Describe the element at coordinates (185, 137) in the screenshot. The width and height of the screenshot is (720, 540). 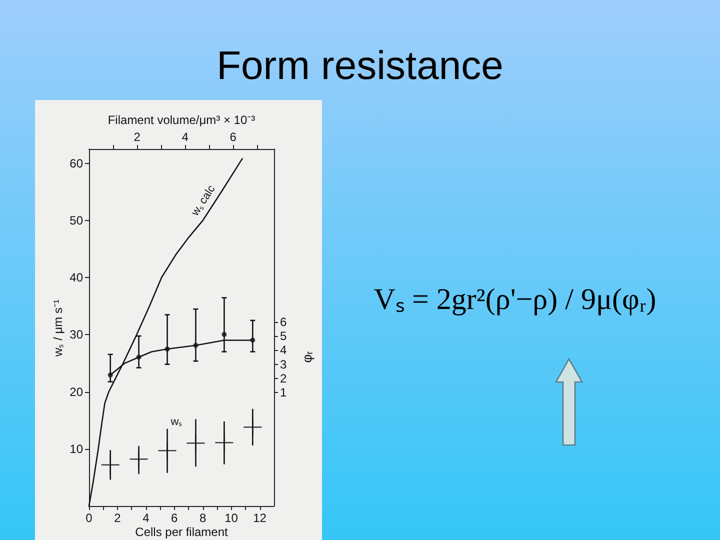
I see `x2-tick-label: 4` at that location.